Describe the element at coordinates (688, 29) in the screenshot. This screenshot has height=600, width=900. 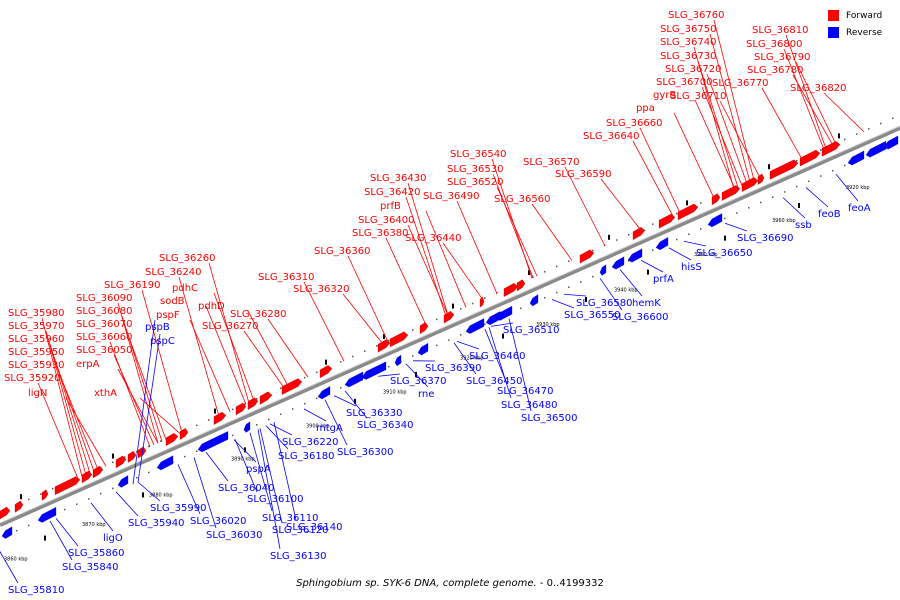
I see `forward-gene-label: SLG_36750` at that location.